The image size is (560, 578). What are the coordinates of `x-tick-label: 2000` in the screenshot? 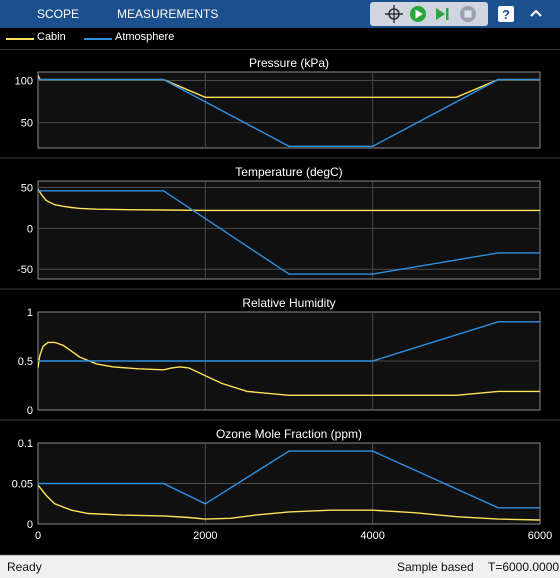 It's located at (205, 536).